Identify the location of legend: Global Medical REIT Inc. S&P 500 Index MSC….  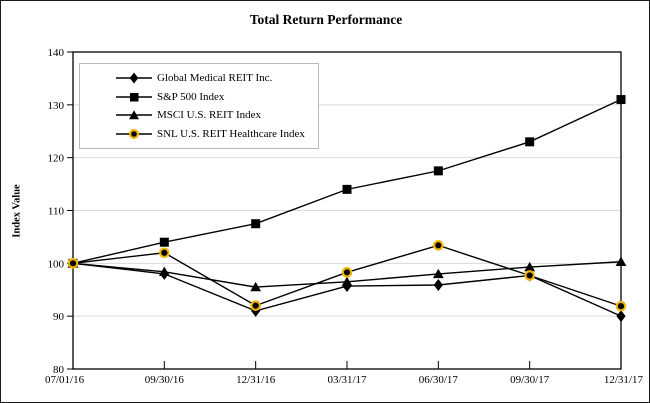
(199, 106).